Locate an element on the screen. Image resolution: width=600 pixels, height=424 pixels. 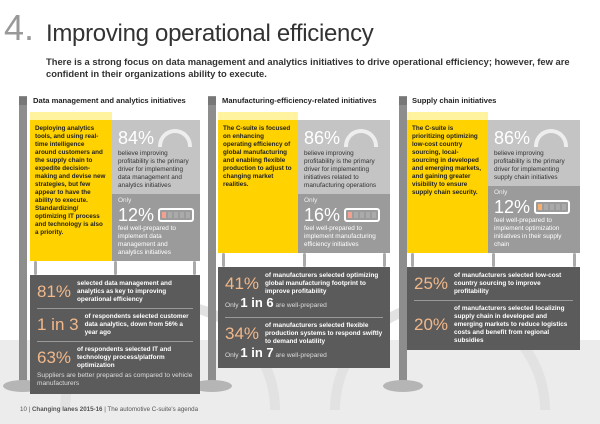
stat-pct: 25% is located at coordinates (431, 283).